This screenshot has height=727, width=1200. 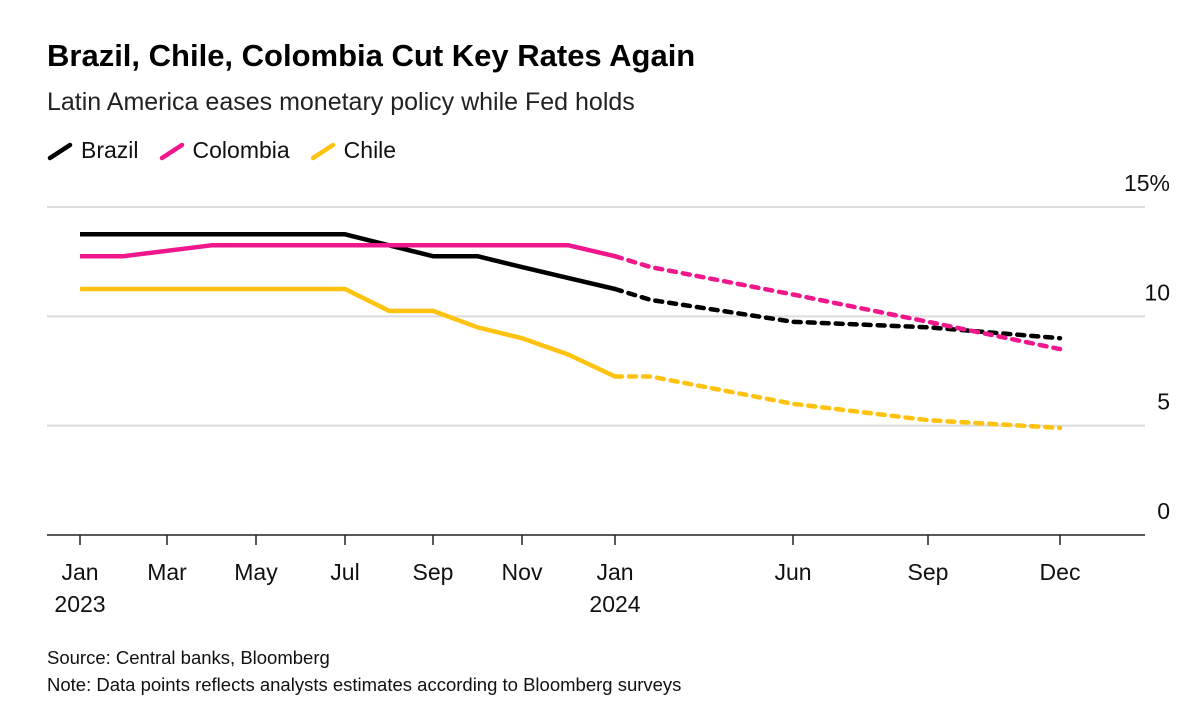 What do you see at coordinates (1163, 511) in the screenshot?
I see `y-tick-label: 0` at bounding box center [1163, 511].